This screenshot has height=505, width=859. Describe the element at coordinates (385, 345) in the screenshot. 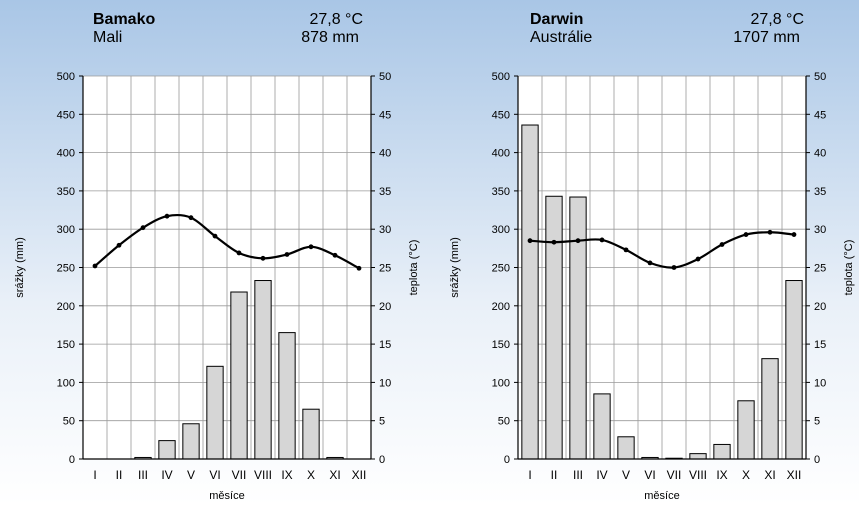

I see `y2-tick-label: 15` at that location.